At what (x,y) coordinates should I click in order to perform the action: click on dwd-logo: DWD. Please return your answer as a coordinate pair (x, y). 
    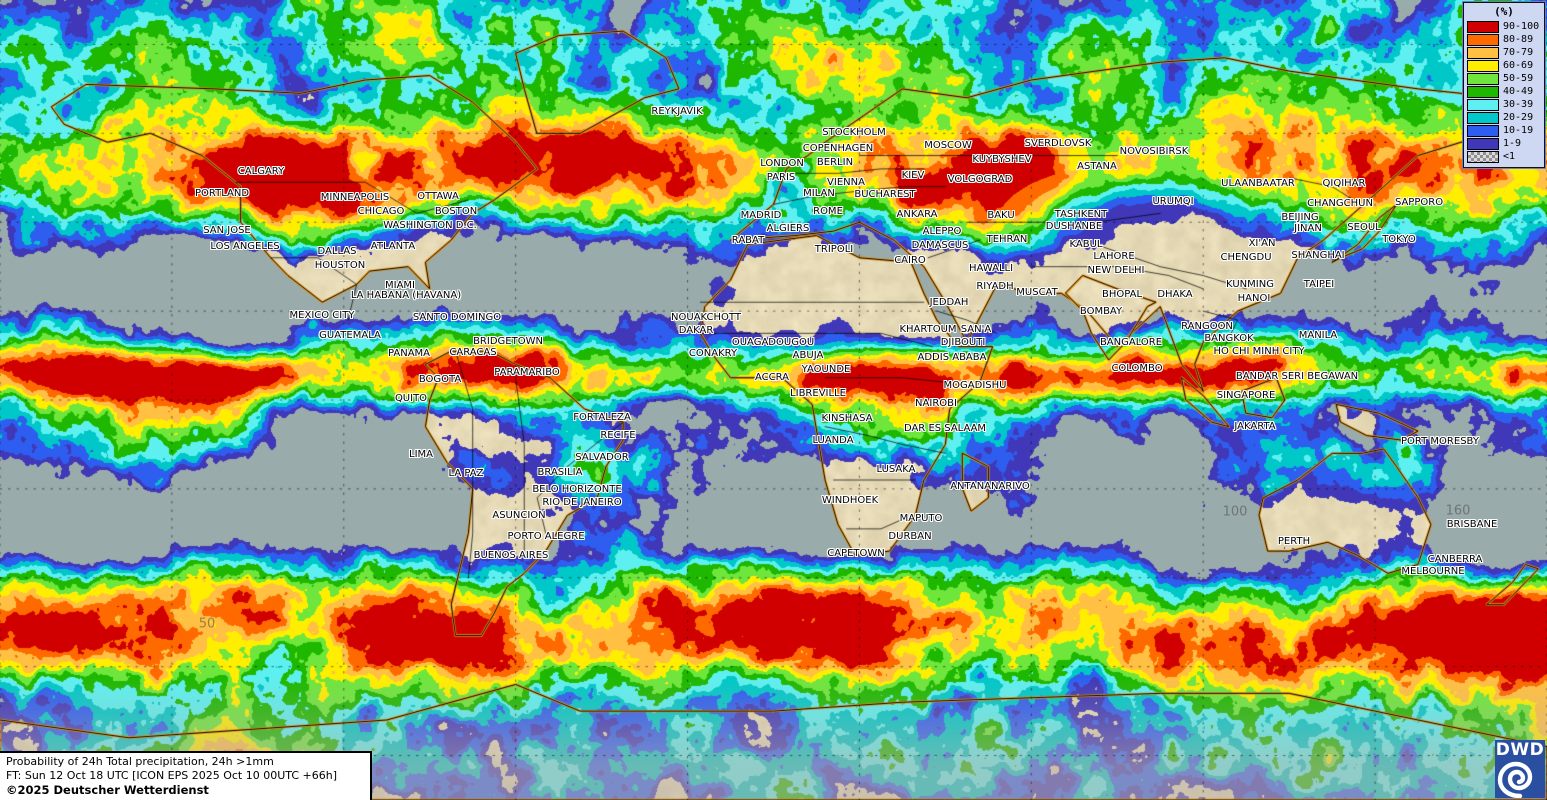
    Looking at the image, I should click on (1520, 769).